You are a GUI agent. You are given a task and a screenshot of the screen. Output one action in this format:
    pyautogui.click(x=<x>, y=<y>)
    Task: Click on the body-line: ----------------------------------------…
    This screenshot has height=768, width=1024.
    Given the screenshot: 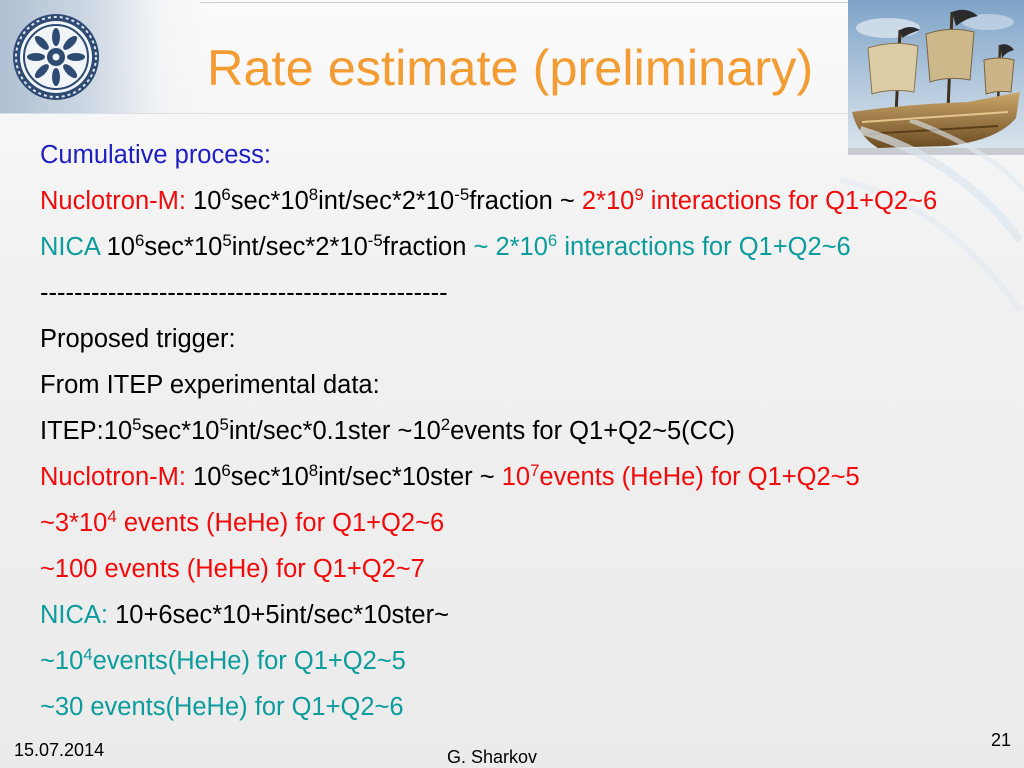 What is the action you would take?
    pyautogui.click(x=488, y=293)
    